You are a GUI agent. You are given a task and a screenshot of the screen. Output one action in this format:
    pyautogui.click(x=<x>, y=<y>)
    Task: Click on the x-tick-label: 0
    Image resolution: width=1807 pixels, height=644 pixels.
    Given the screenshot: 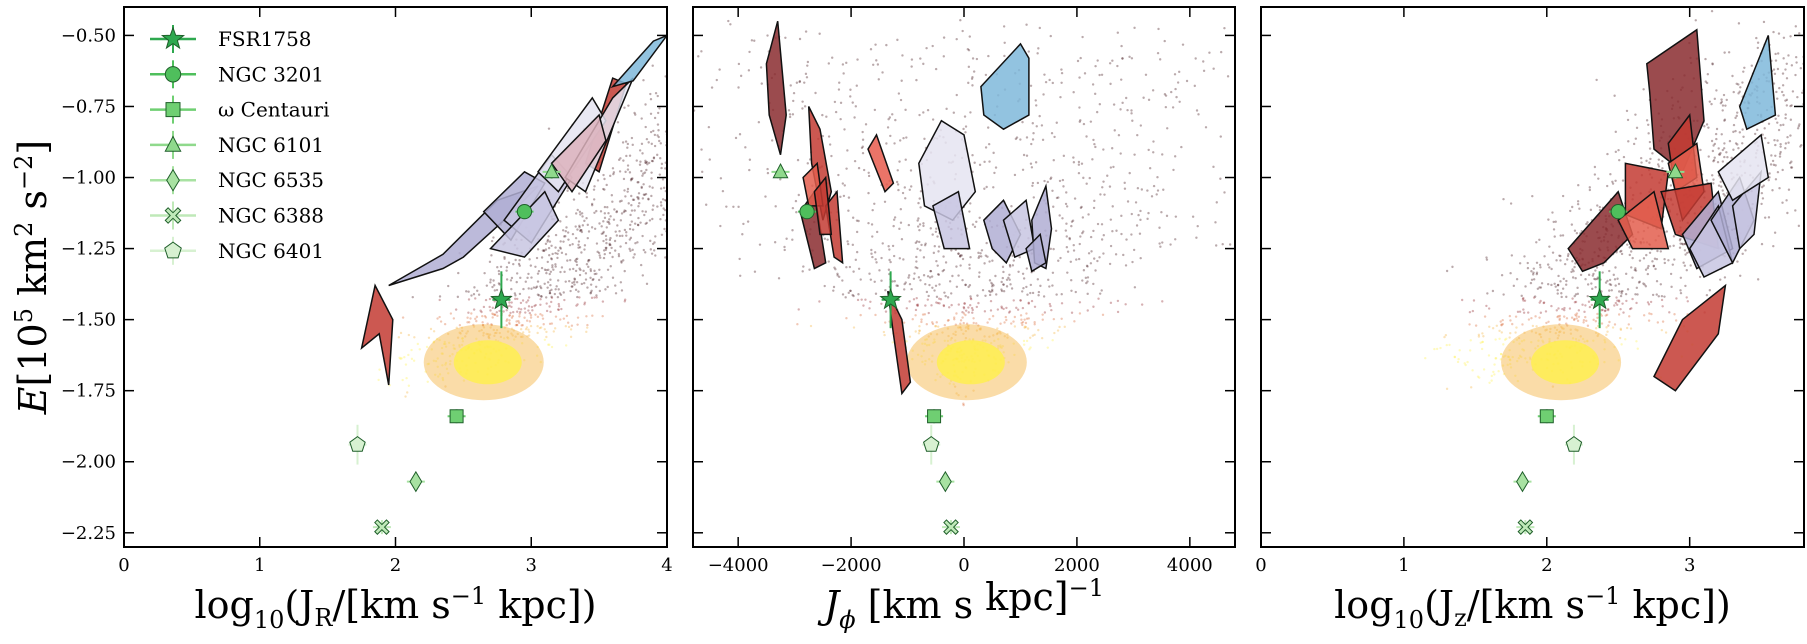 What is the action you would take?
    pyautogui.click(x=1260, y=565)
    